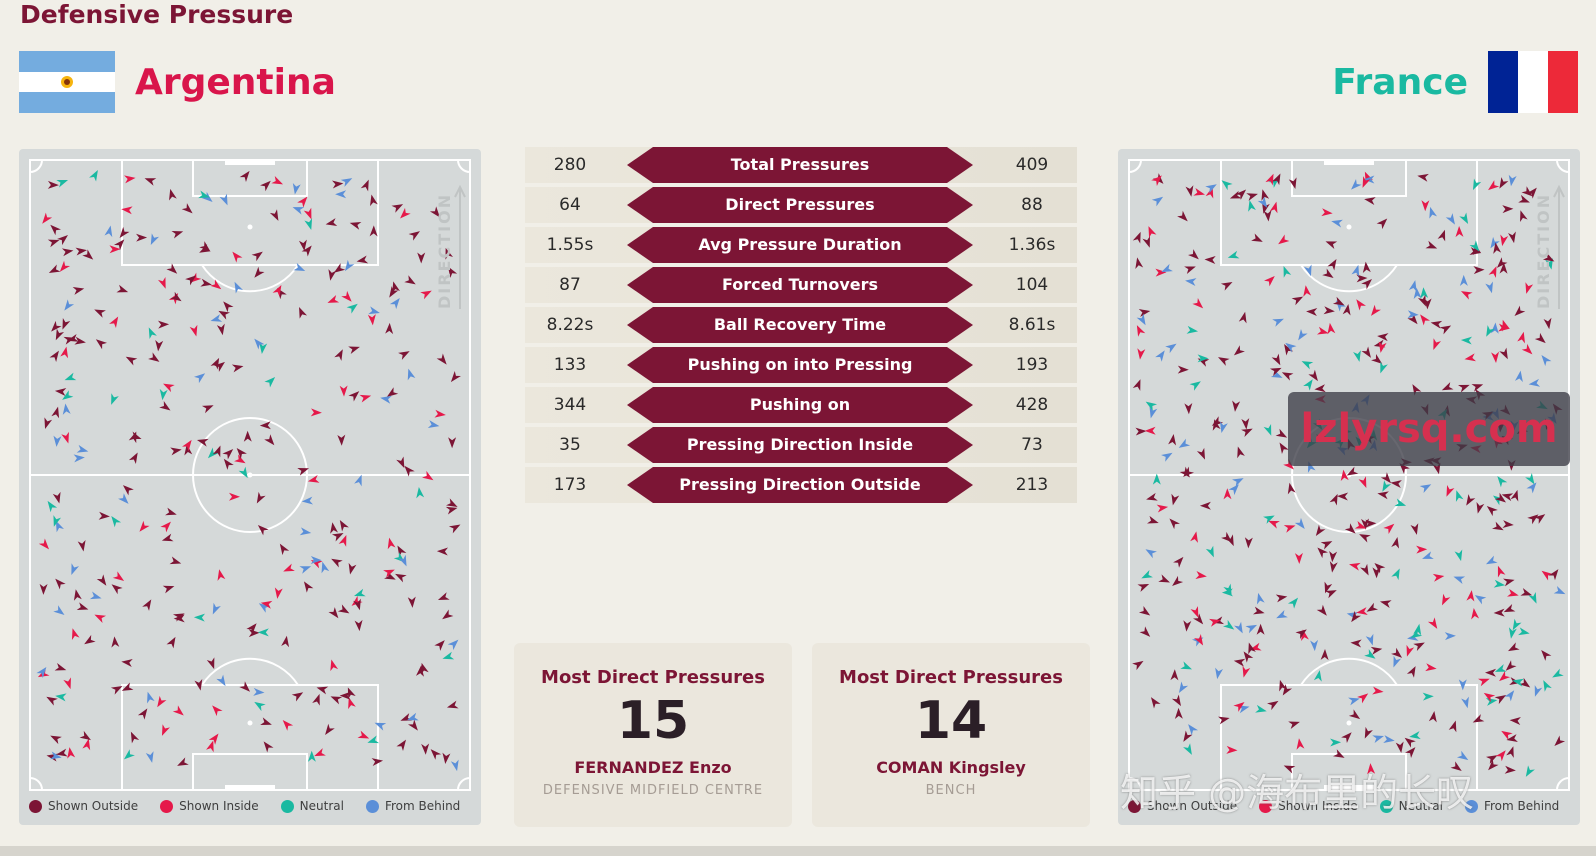  I want to click on neutral-dot-icon, so click(1386, 806).